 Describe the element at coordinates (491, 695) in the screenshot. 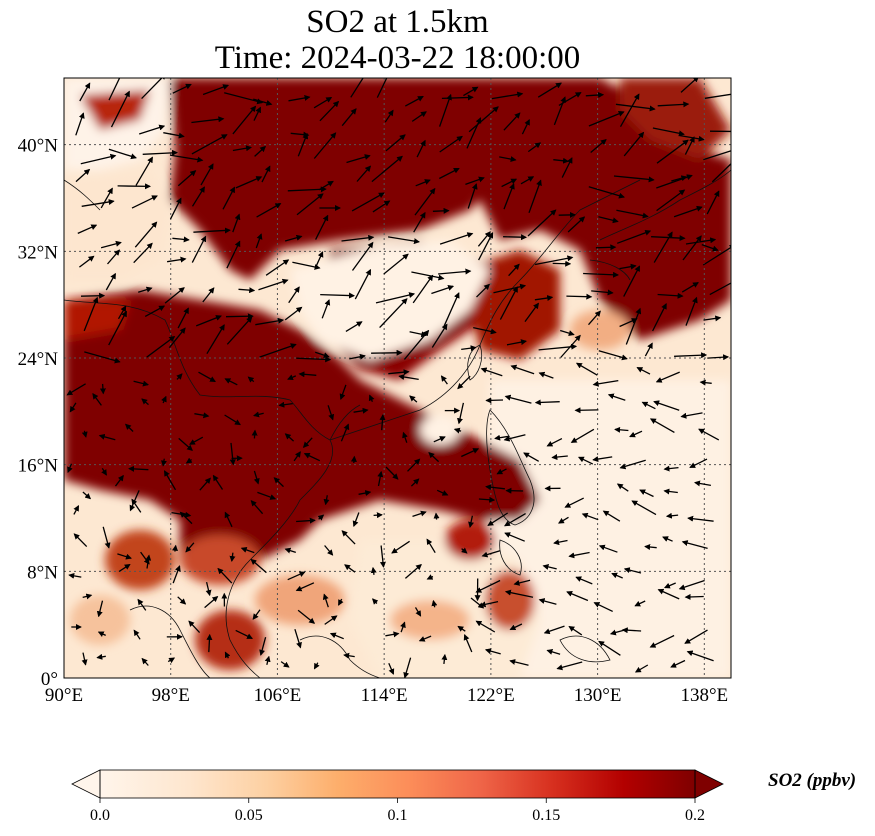

I see `lon-tick-label: 122°E` at that location.